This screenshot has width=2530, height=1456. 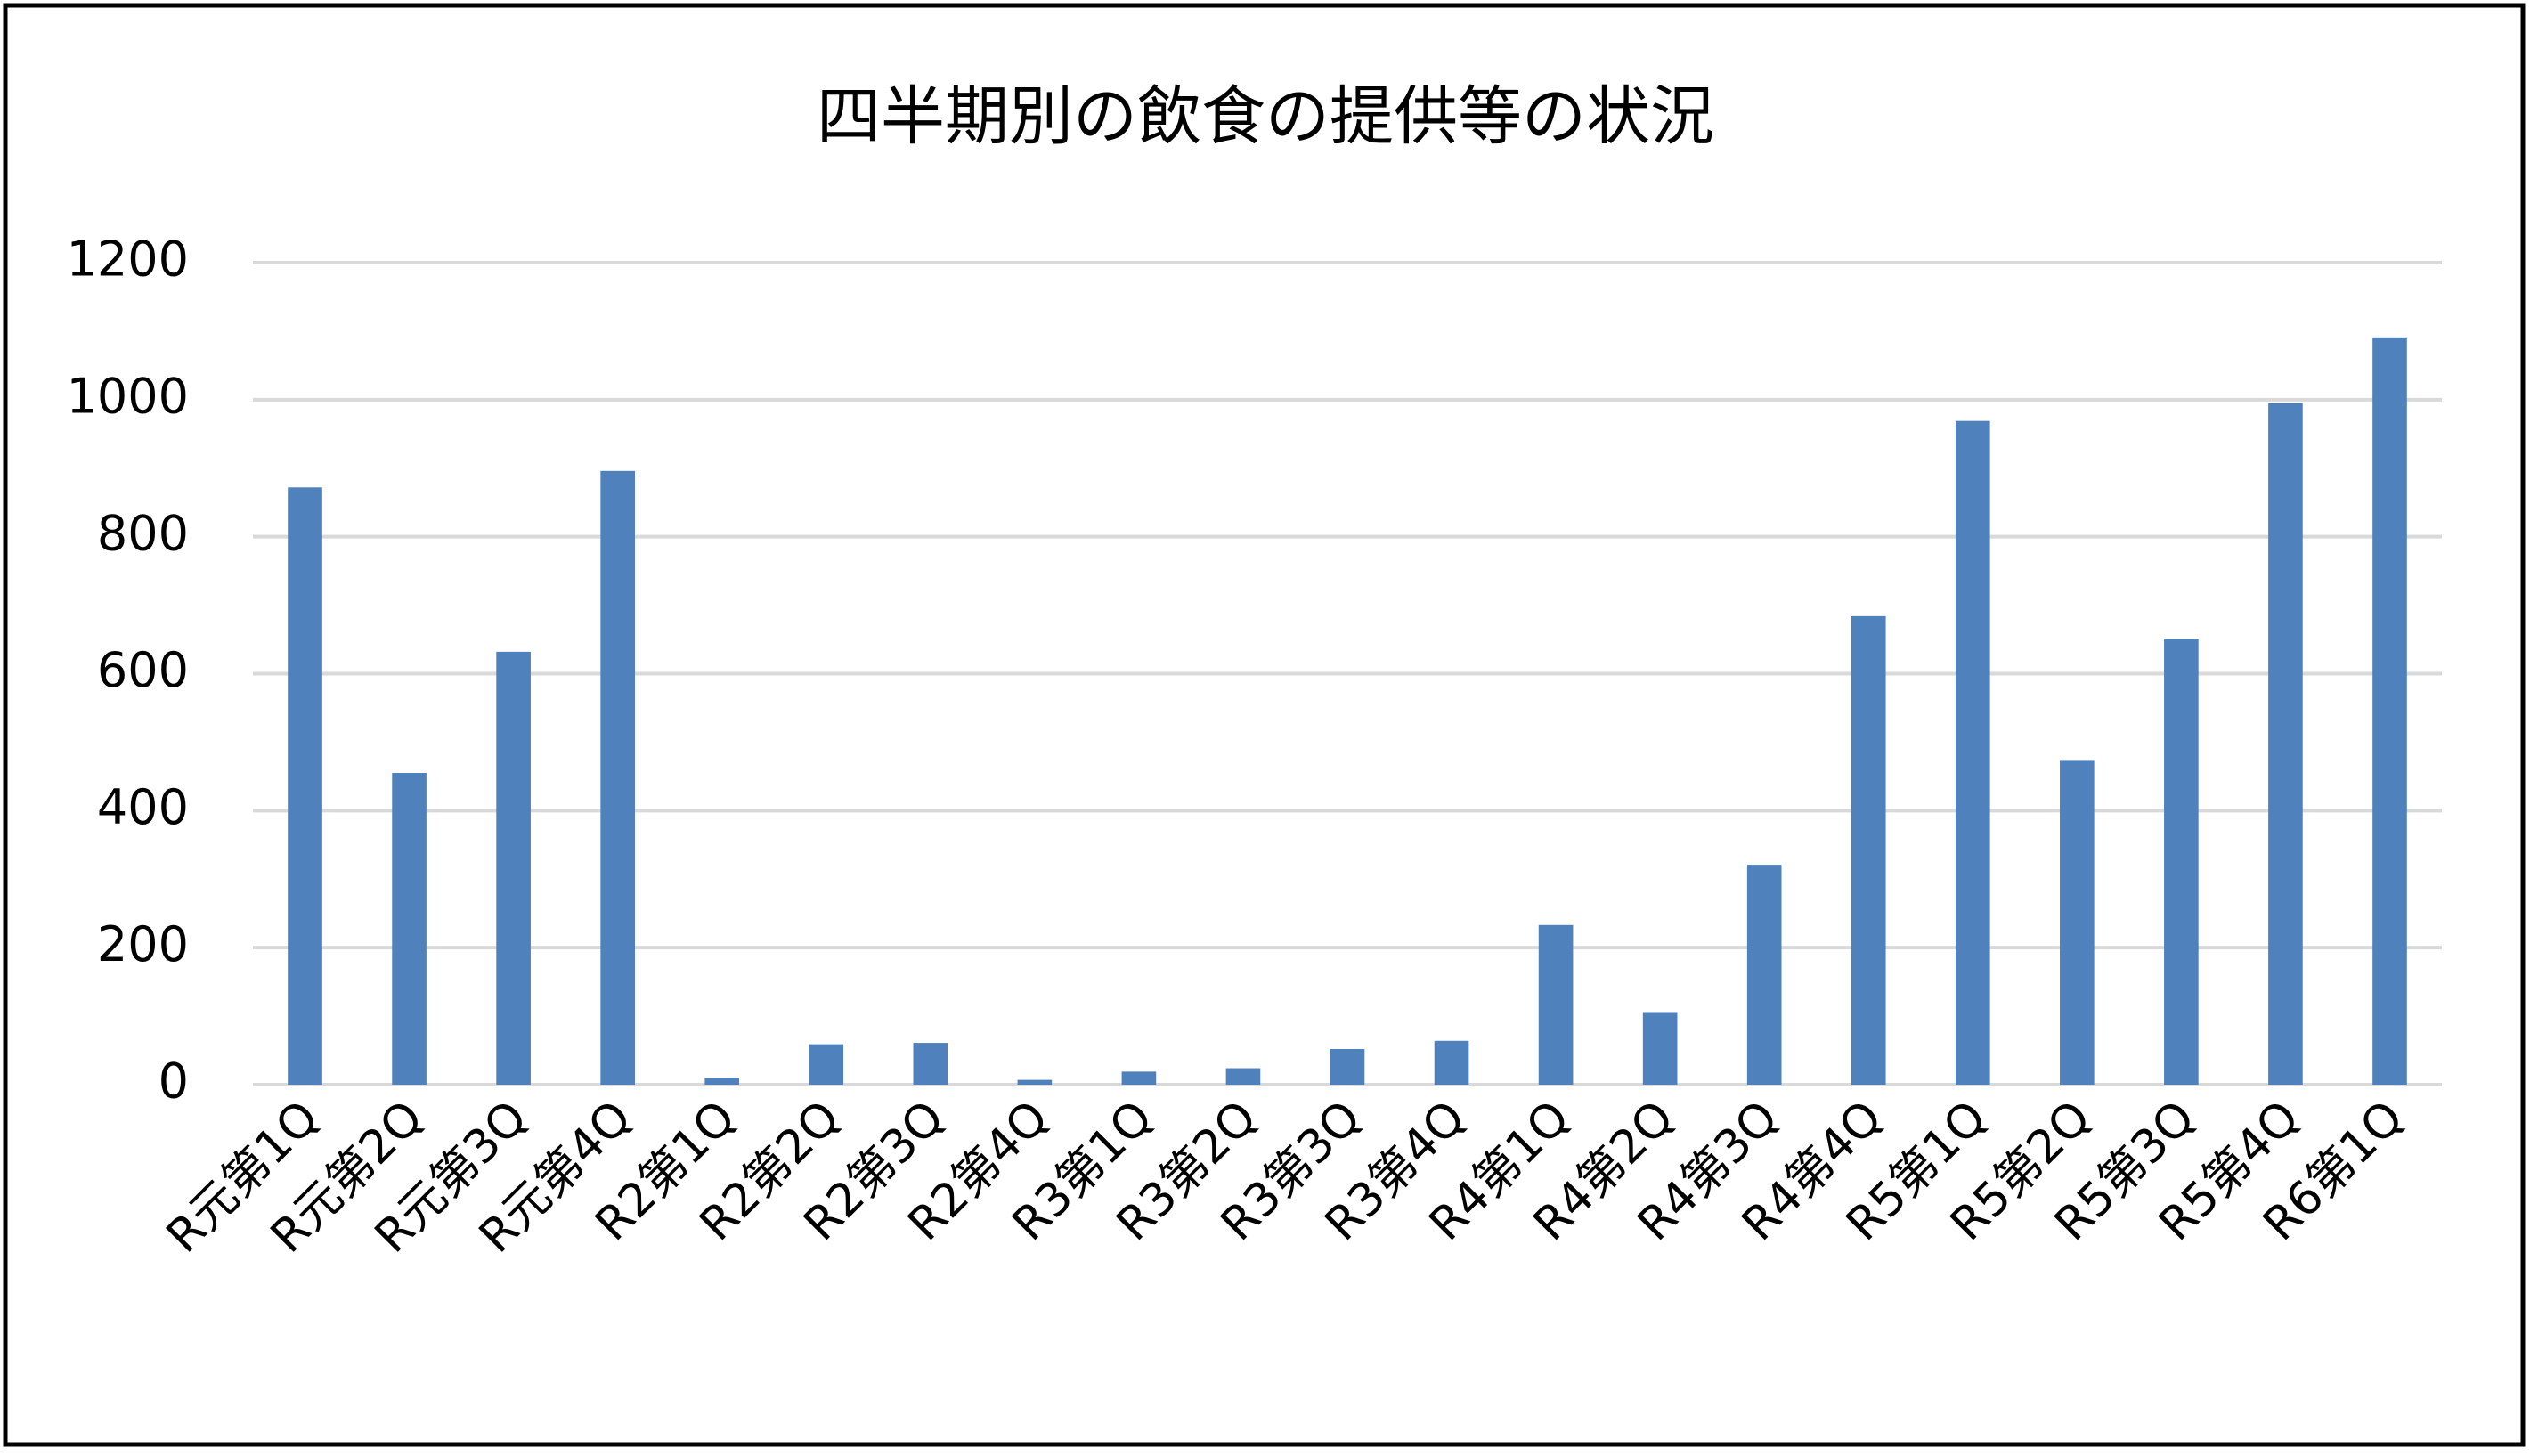 I want to click on y-tick-label: 800, so click(x=143, y=533).